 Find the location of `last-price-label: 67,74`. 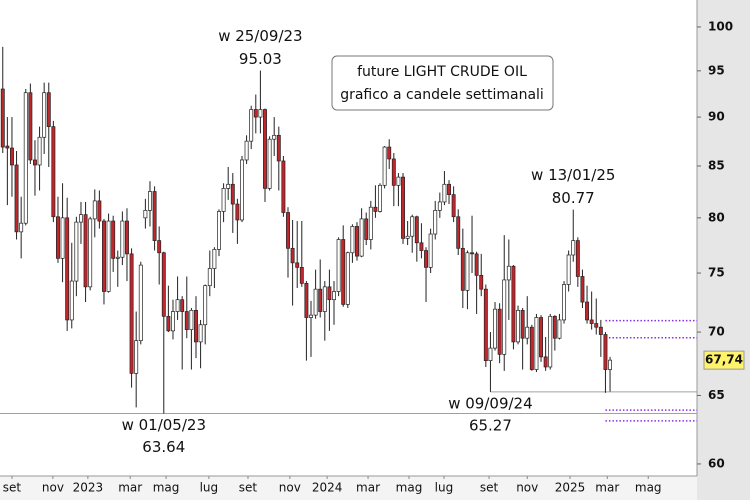

last-price-label: 67,74 is located at coordinates (724, 360).